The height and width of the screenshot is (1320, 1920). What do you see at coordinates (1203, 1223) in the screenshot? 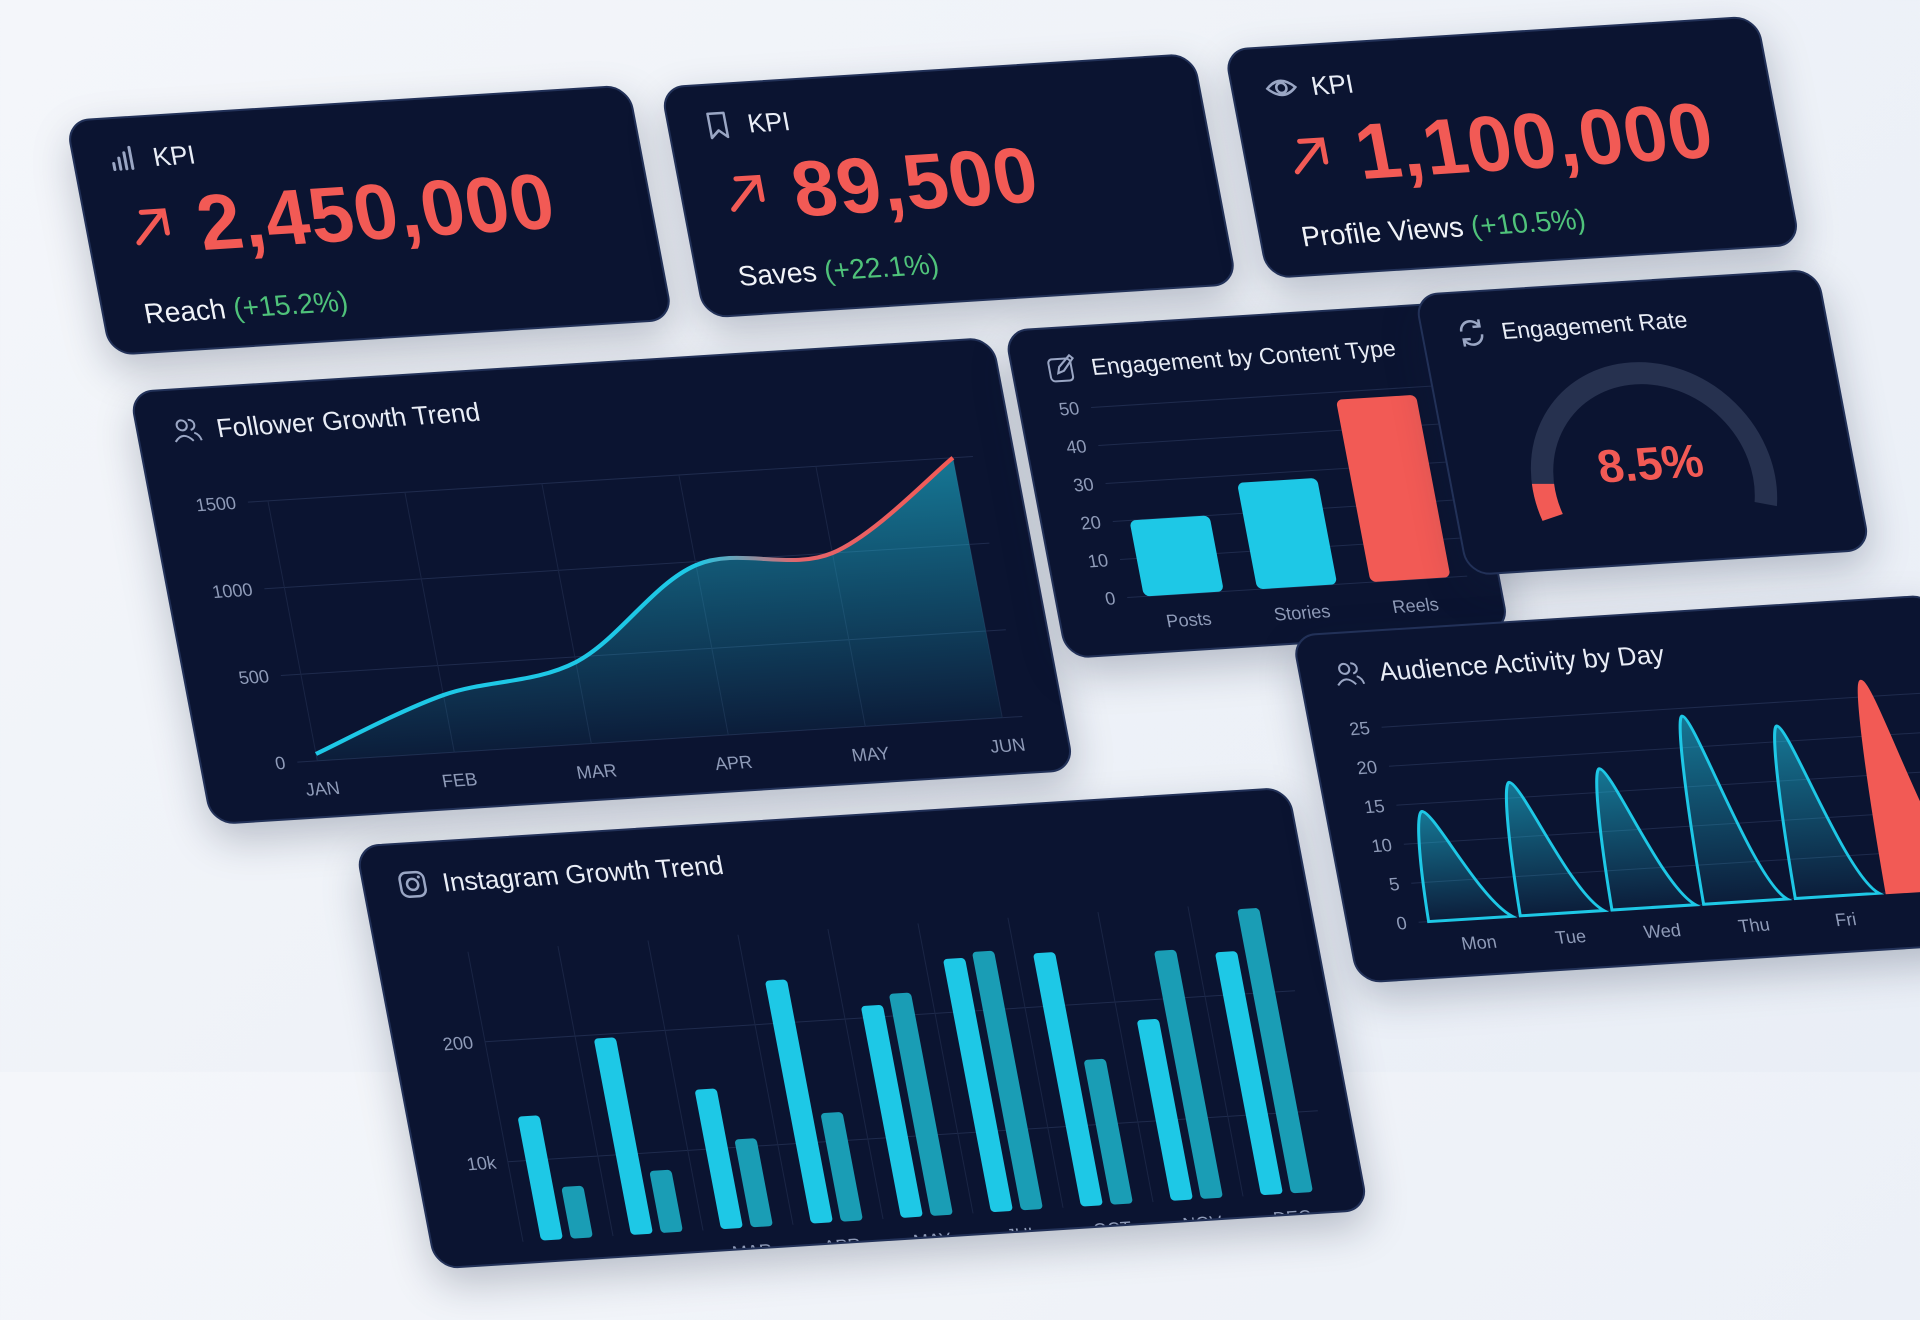
I see `x-tick-label: NOV` at bounding box center [1203, 1223].